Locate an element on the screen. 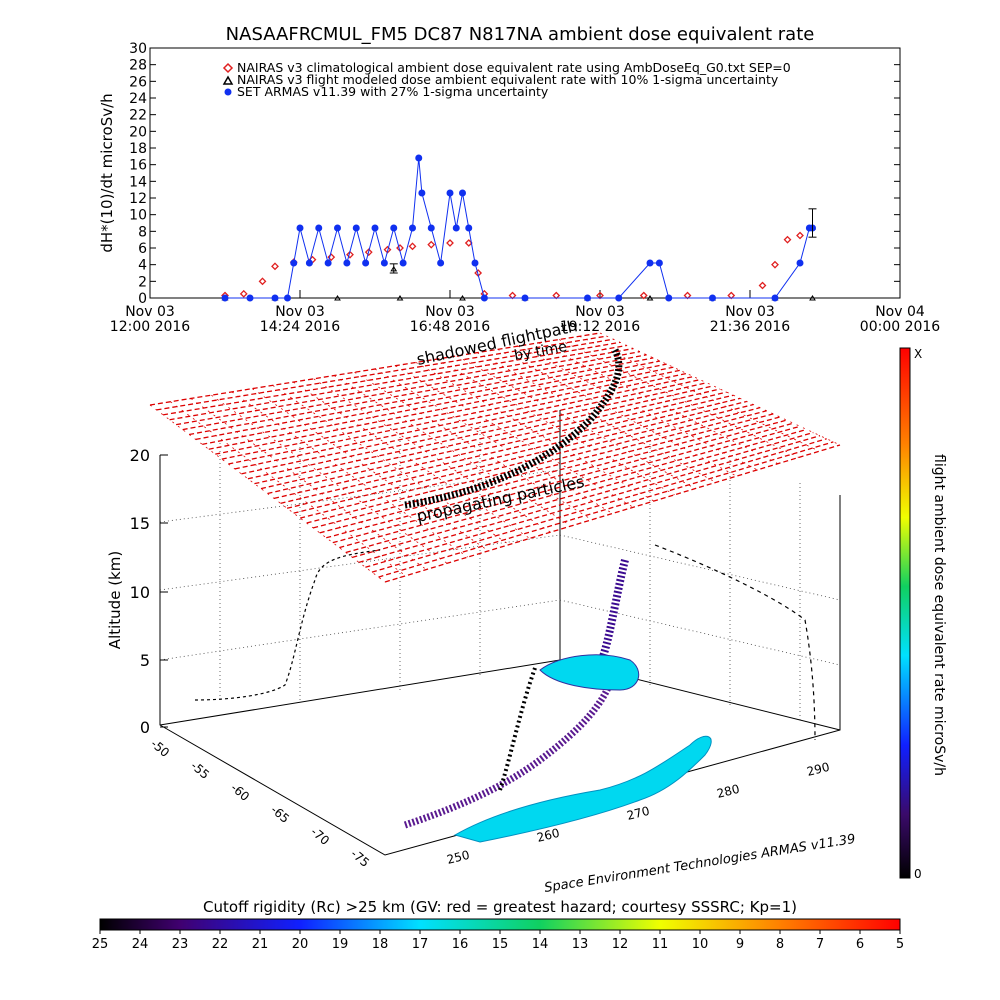 The width and height of the screenshot is (1000, 1000). y-tick-label: 4 is located at coordinates (142, 266).